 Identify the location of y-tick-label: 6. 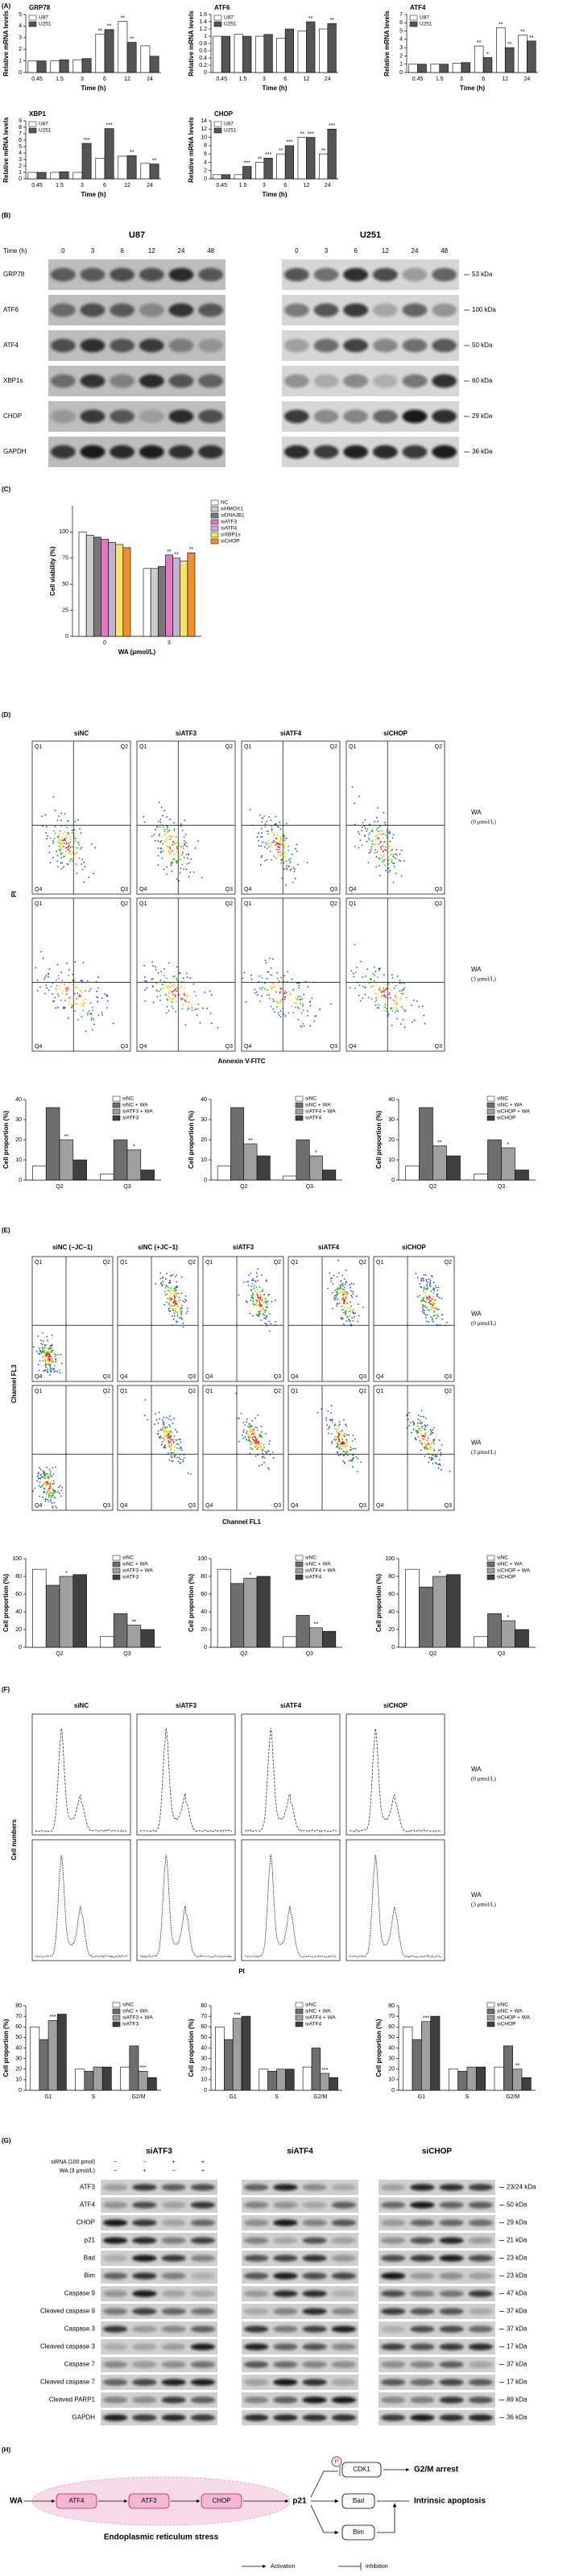
(205, 154).